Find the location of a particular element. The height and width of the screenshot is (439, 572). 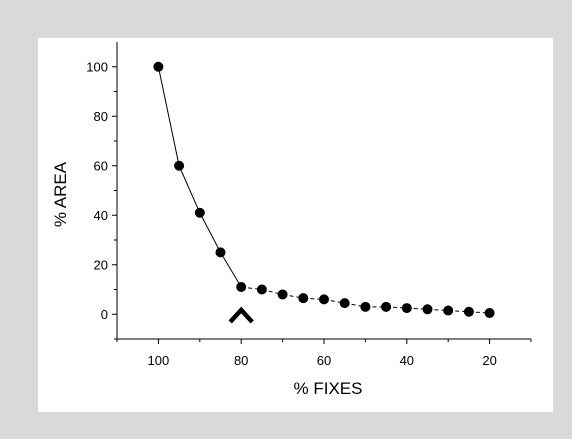

y-tick-label: 60 is located at coordinates (101, 165).